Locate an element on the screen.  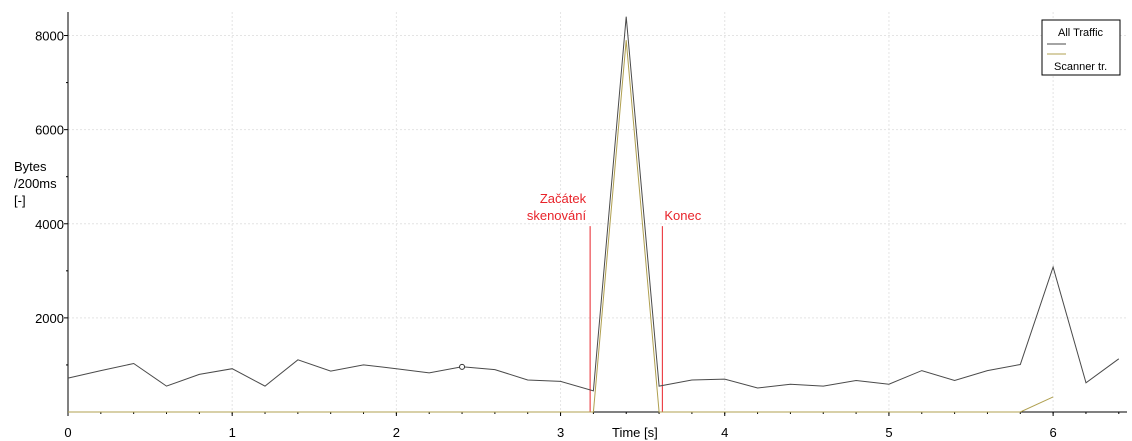
y-axis-title: Bytes /200ms [-] is located at coordinates (35, 183).